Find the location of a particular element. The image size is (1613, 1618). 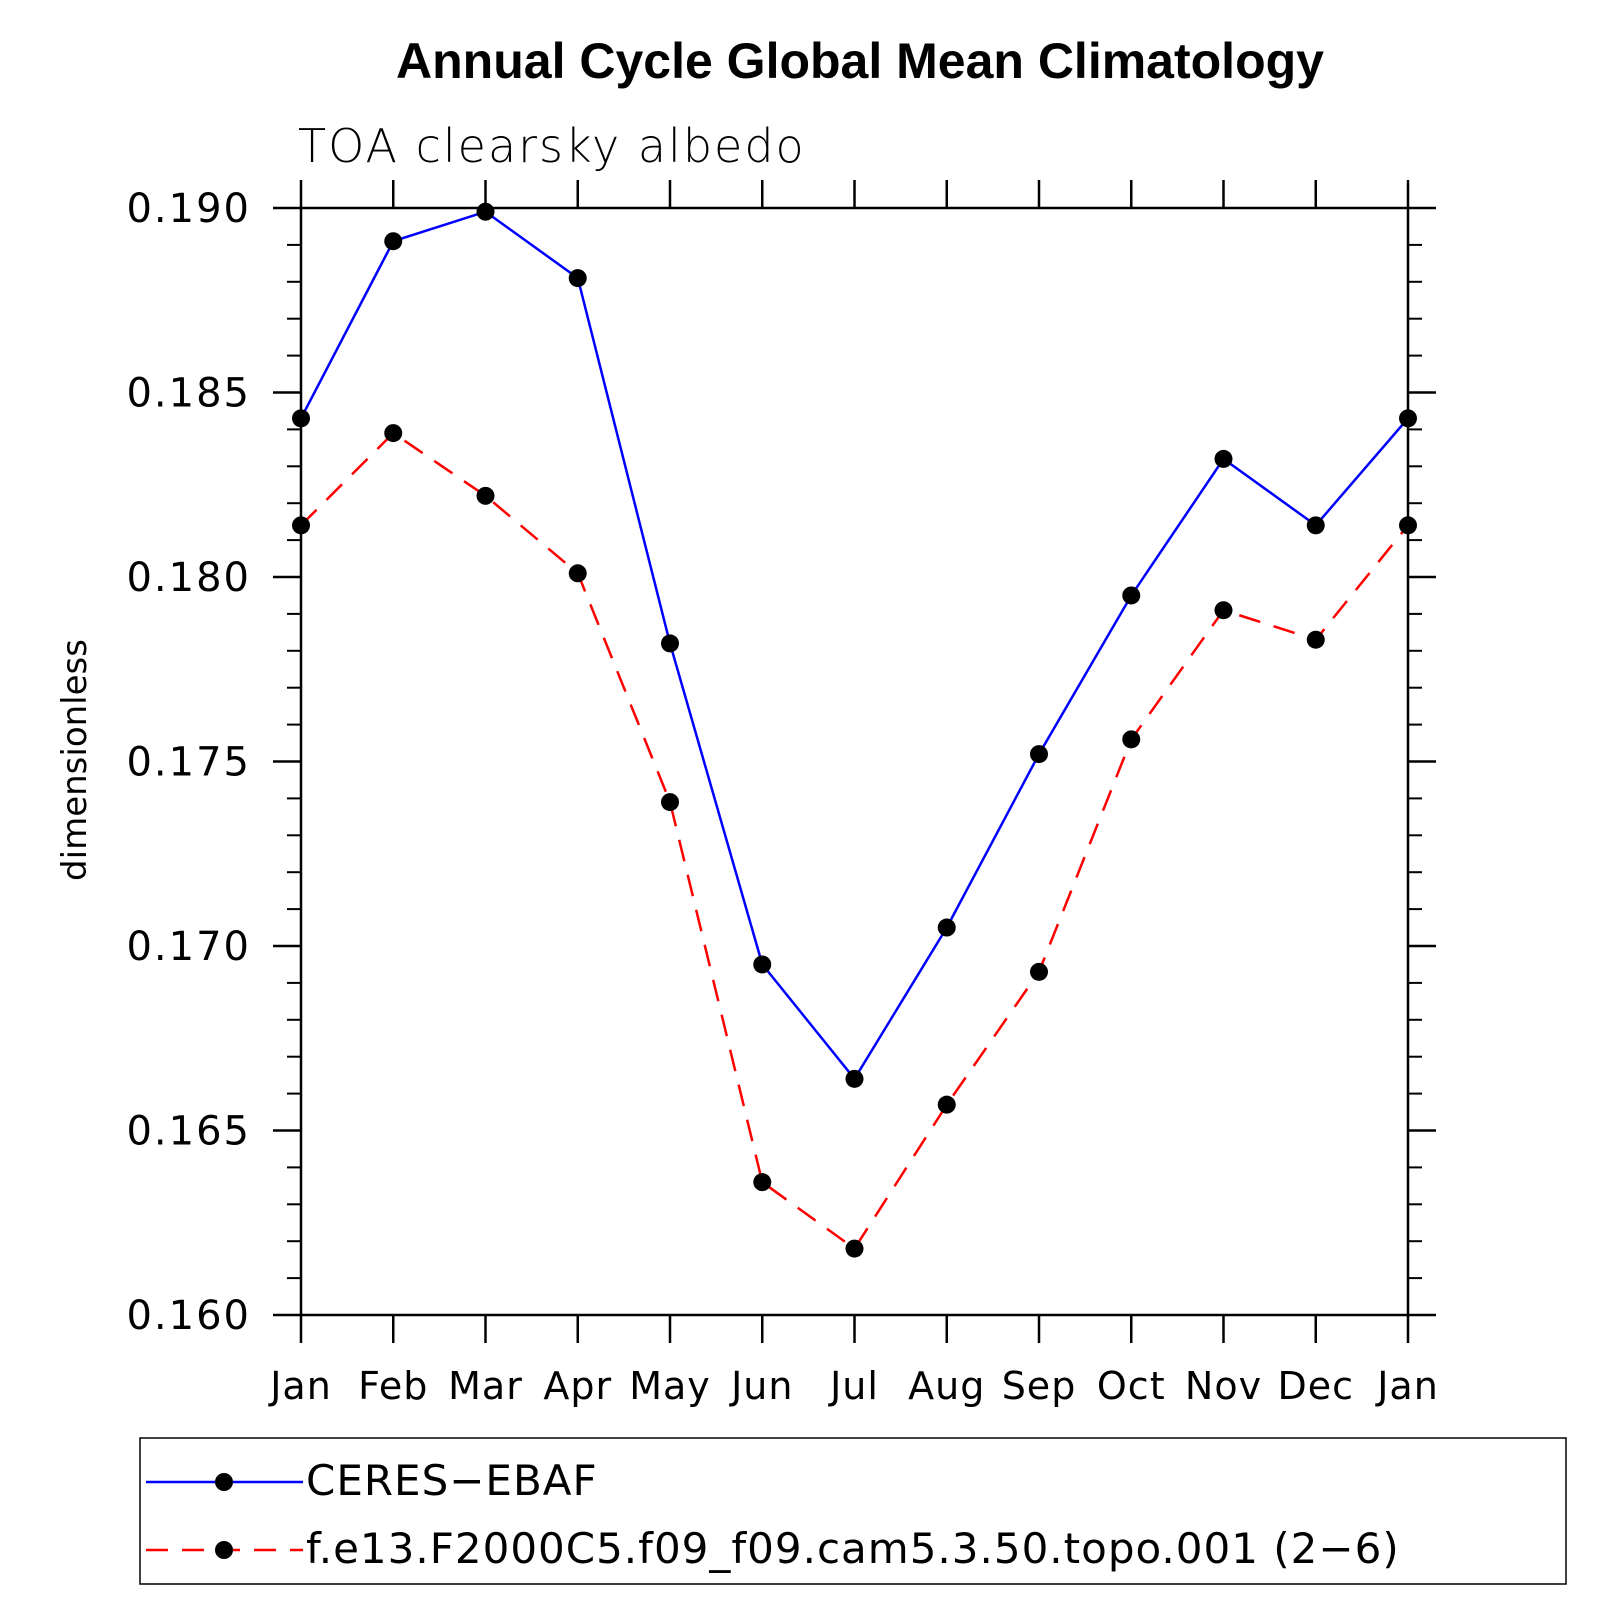

y-tick-label: 0.165 is located at coordinates (188, 1132).